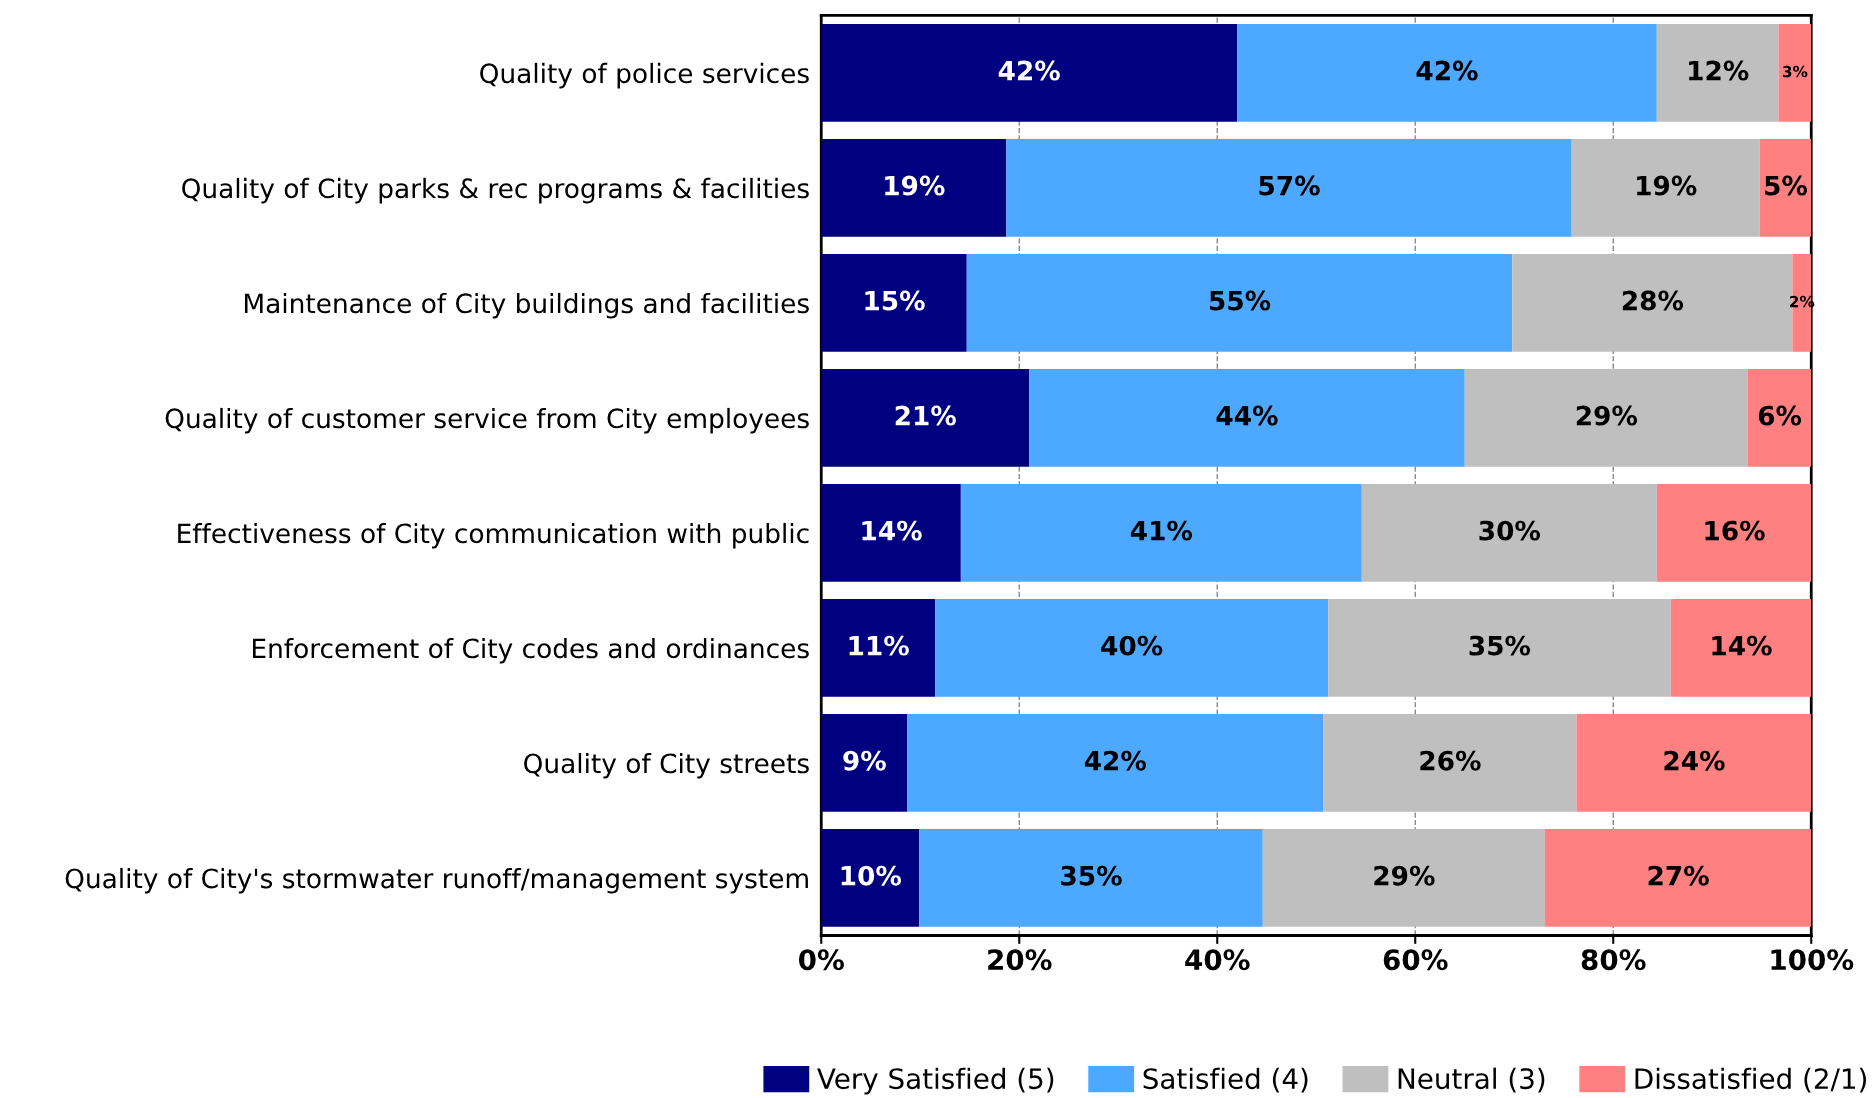 Image resolution: width=1875 pixels, height=1098 pixels. Describe the element at coordinates (436, 880) in the screenshot. I see `y-tick-label: Quality of City's stormwater runoff/management system` at that location.